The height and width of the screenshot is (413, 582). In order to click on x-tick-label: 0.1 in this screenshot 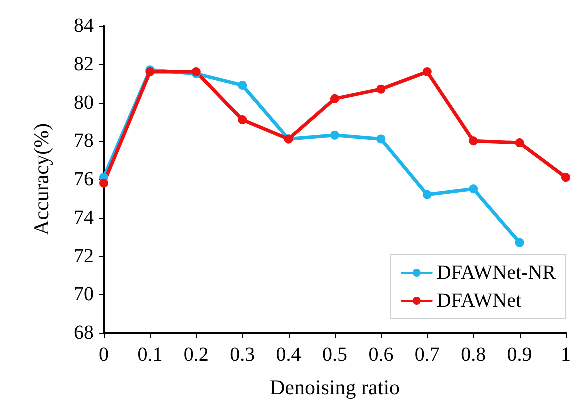, I will do `click(150, 355)`.